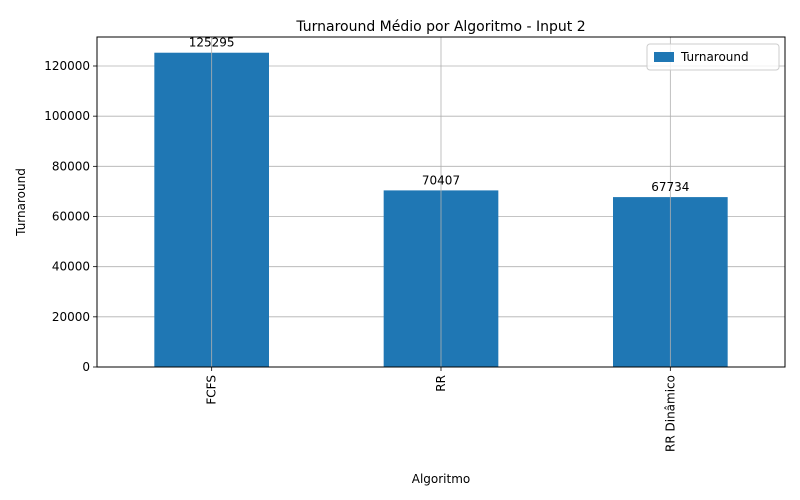 The height and width of the screenshot is (500, 800). What do you see at coordinates (441, 479) in the screenshot?
I see `x-axis-label: Algoritmo` at bounding box center [441, 479].